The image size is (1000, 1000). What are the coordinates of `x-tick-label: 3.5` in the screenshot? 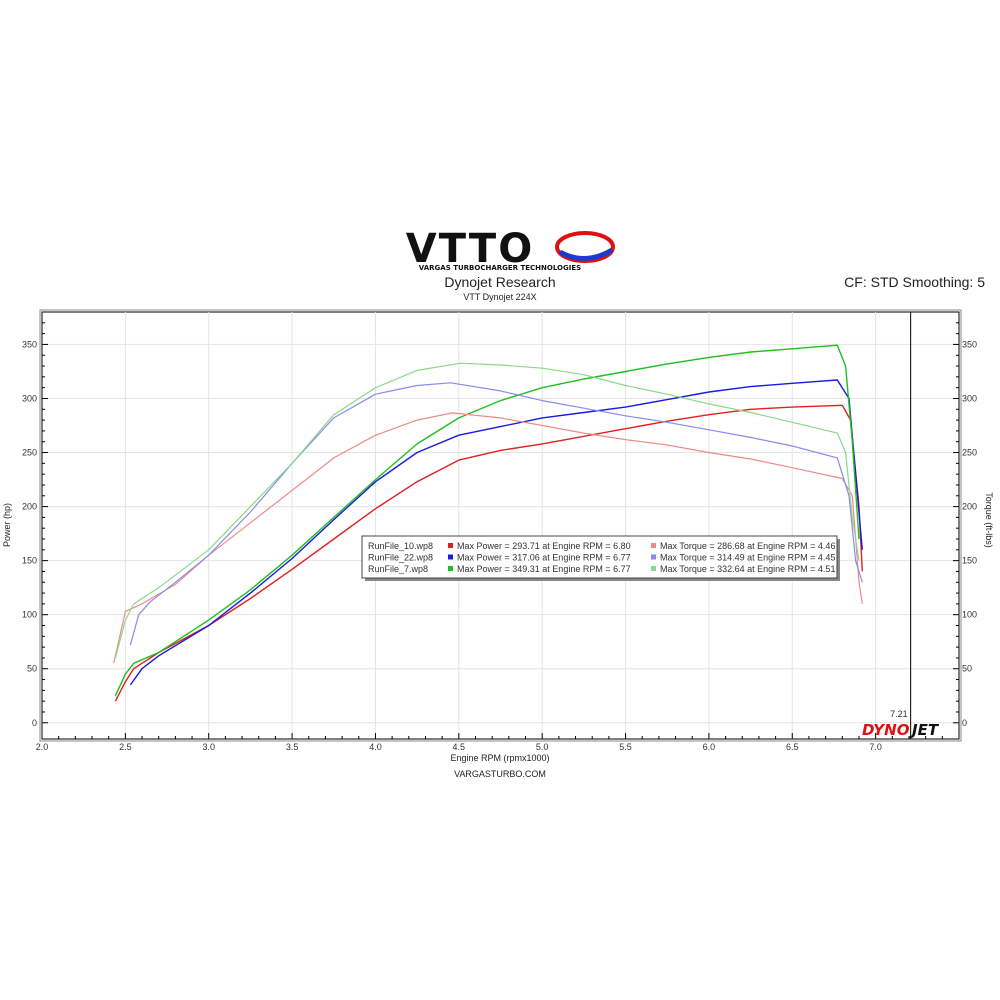 It's located at (292, 747).